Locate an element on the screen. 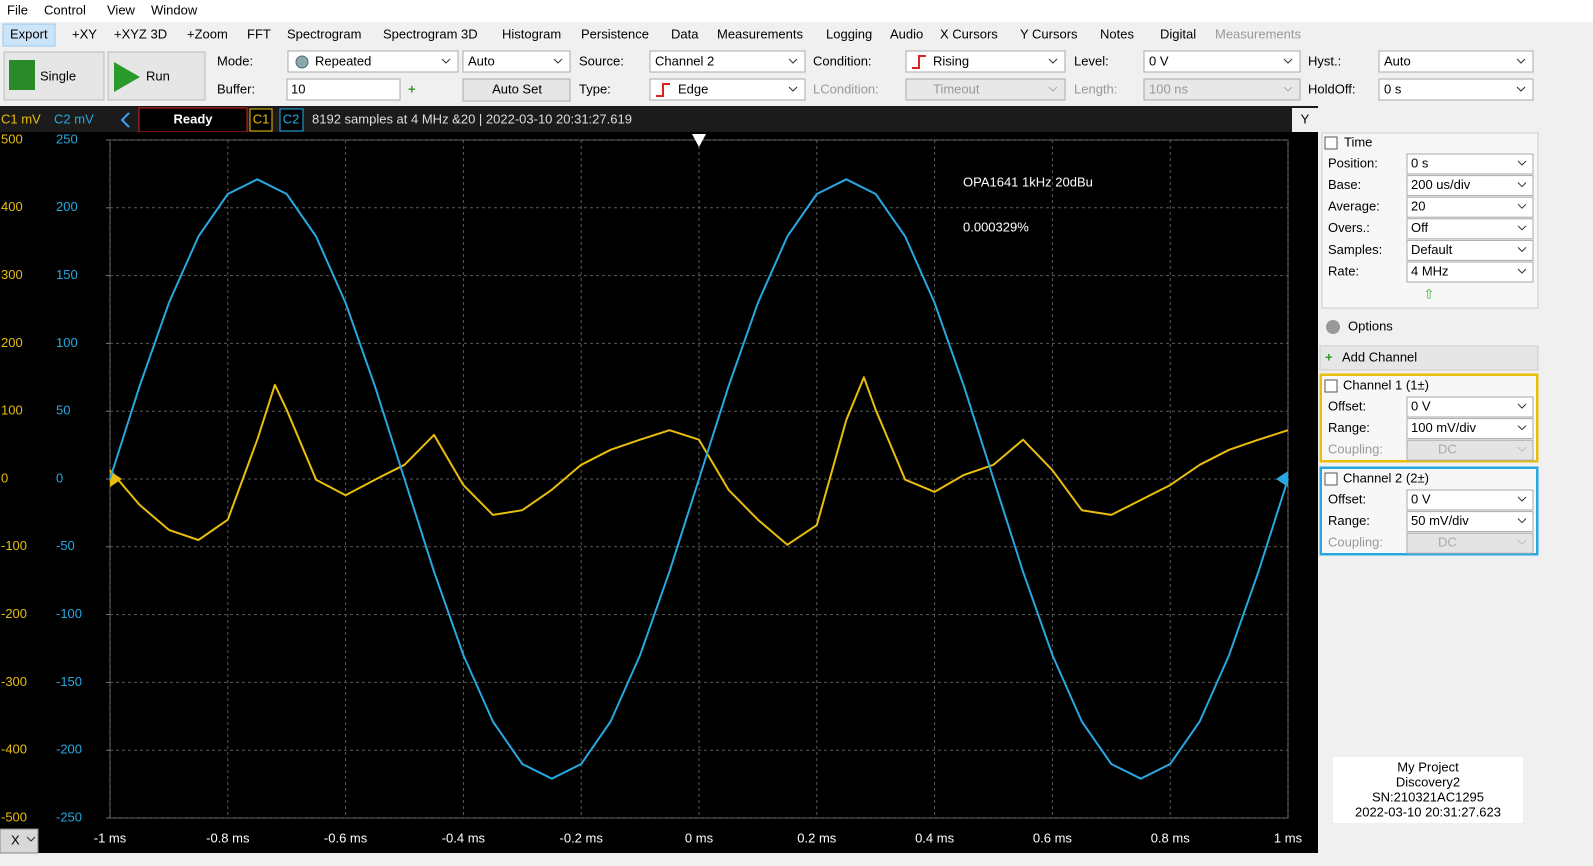  y-tick-label: 500 is located at coordinates (12, 138).